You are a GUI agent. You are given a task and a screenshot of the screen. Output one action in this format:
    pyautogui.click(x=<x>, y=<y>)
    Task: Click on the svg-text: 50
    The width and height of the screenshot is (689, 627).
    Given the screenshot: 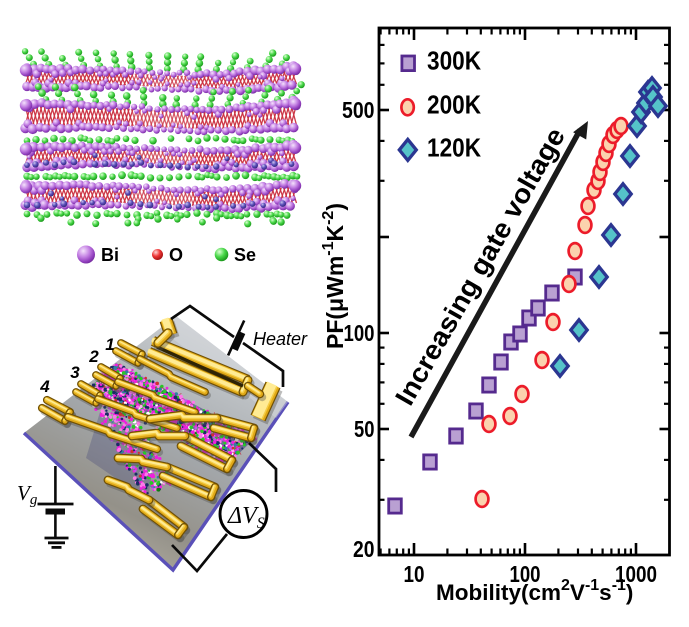 What is the action you would take?
    pyautogui.click(x=364, y=429)
    